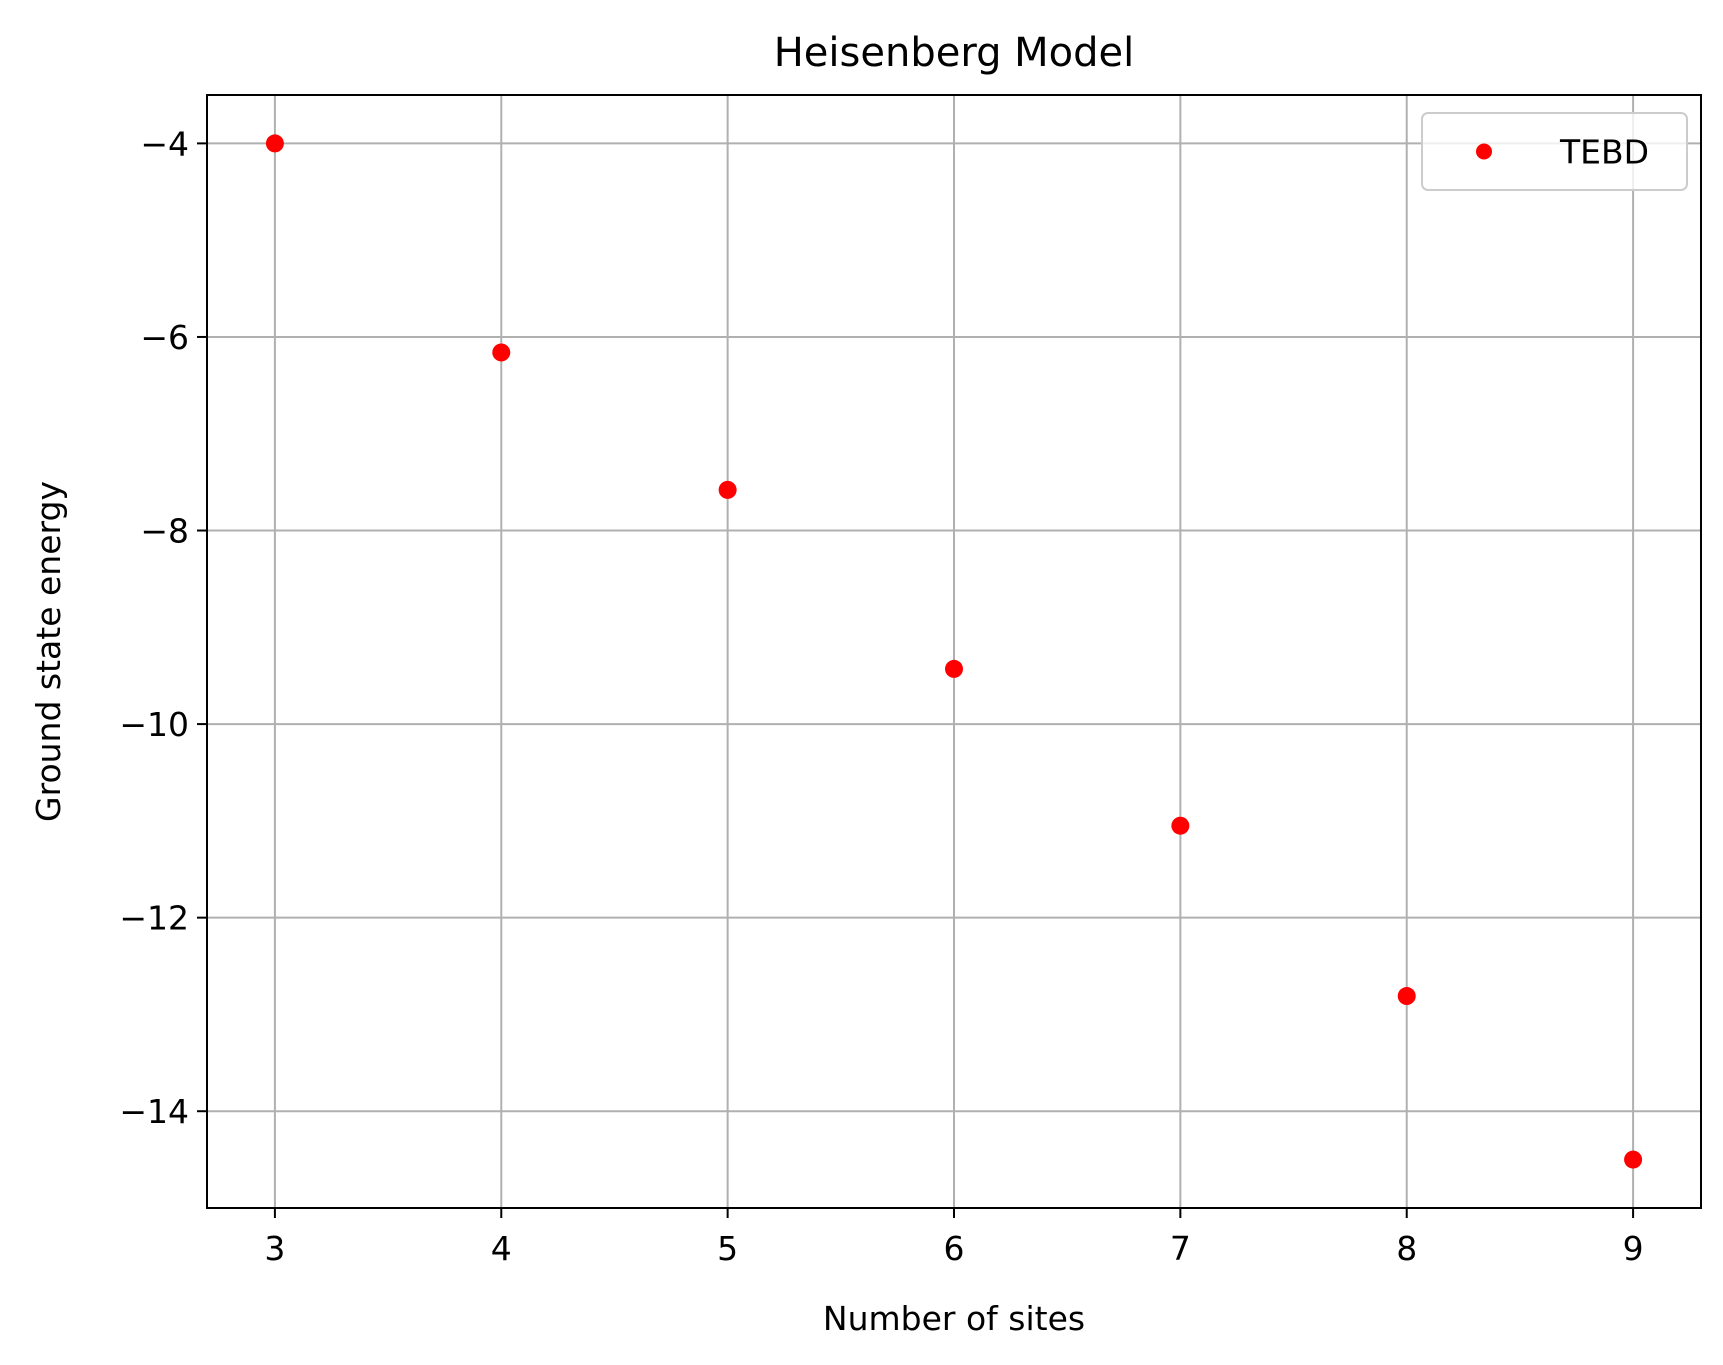 The image size is (1723, 1365). Describe the element at coordinates (501, 1248) in the screenshot. I see `x-tick-label: 4` at that location.